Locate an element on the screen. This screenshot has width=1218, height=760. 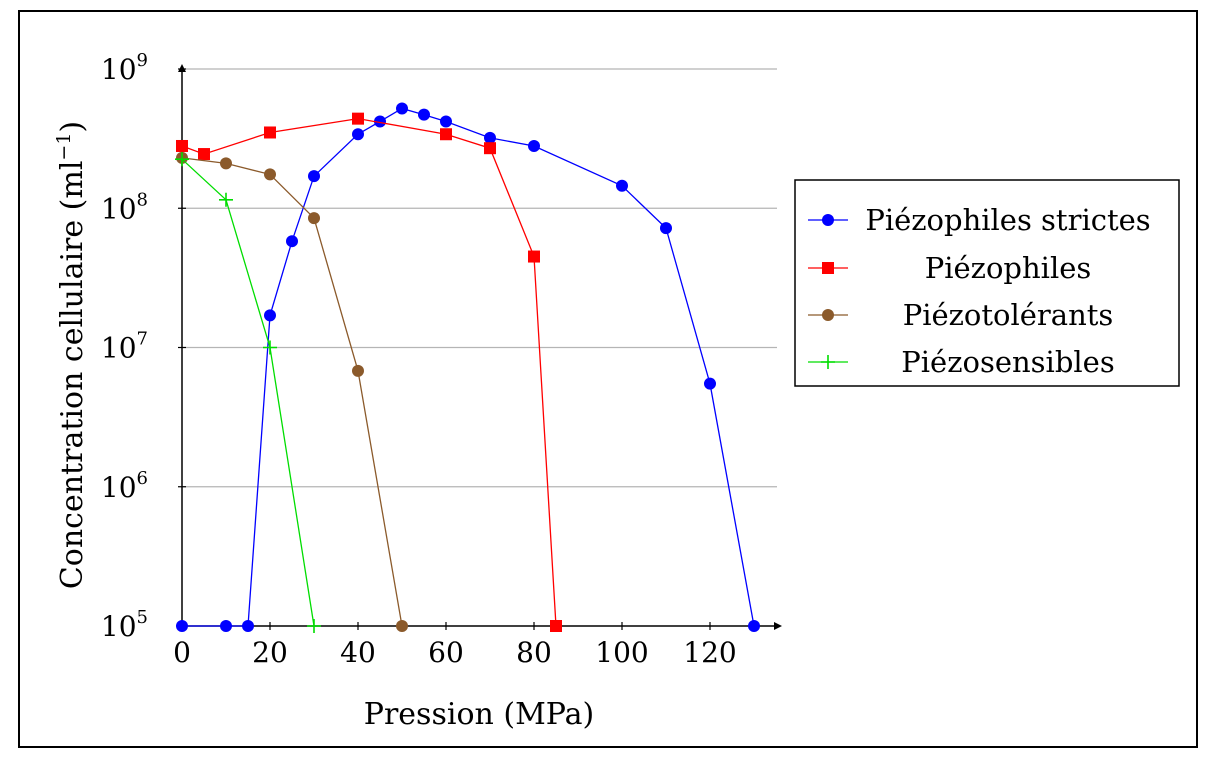
series-piezotolerants is located at coordinates (292, 391).